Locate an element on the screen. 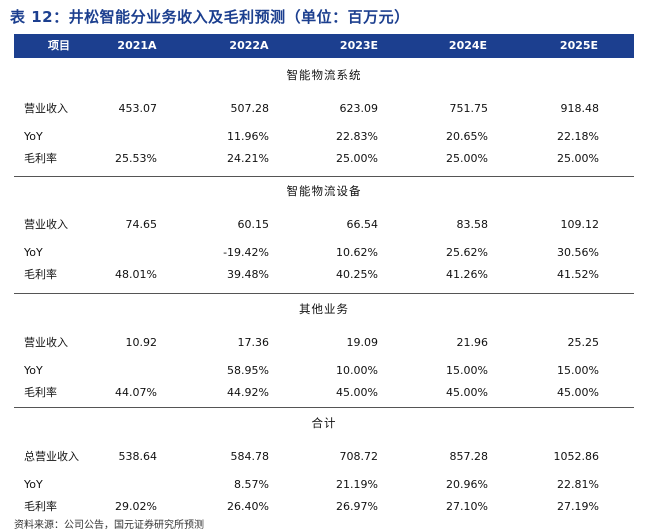 The height and width of the screenshot is (531, 662). table-row: 毛利率 48.01% 39.48% 40.25% 41.26% 41.52% is located at coordinates (324, 275).